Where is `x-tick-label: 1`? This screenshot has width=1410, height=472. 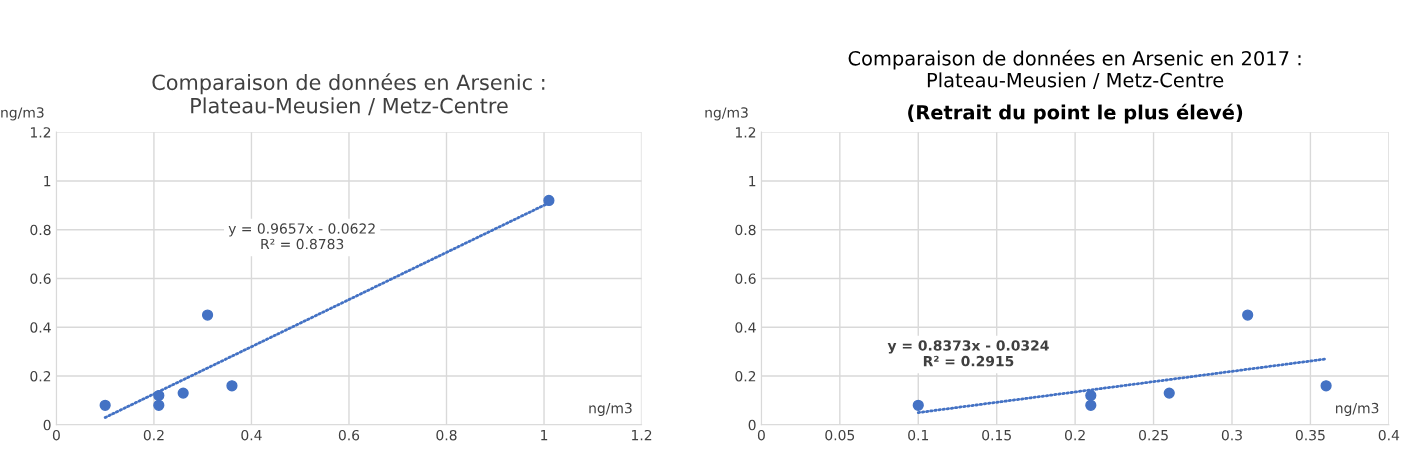
x-tick-label: 1 is located at coordinates (544, 435).